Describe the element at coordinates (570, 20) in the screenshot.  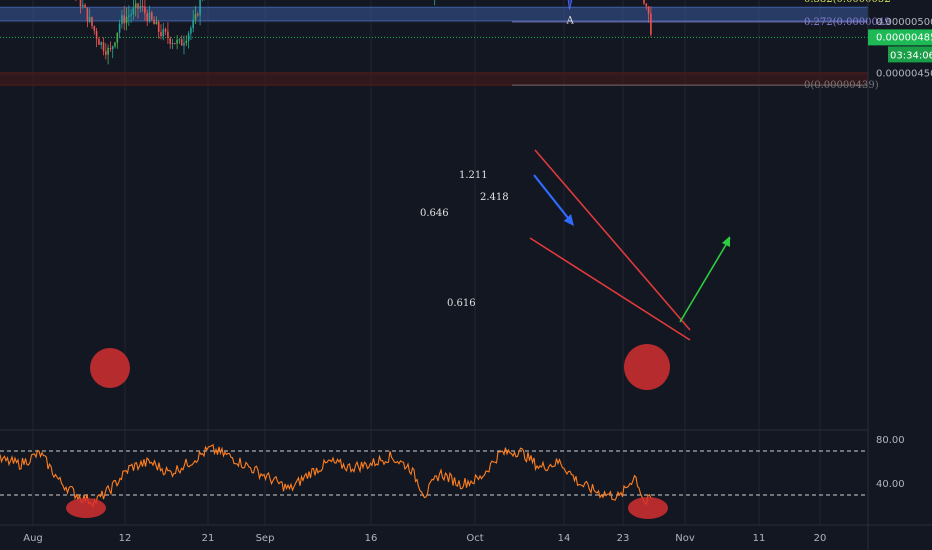
I see `pattern-point-a: A` at that location.